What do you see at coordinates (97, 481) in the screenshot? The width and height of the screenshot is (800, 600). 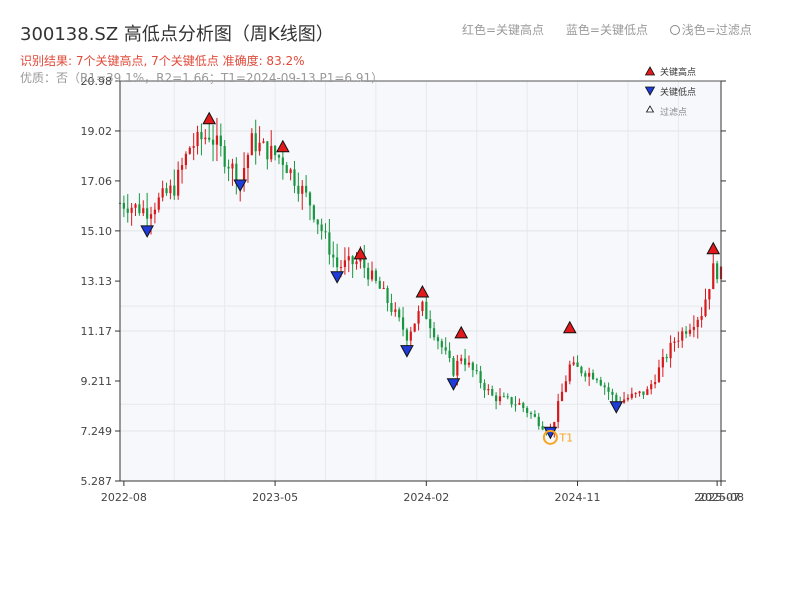 I see `y-tick-label: 5.287` at bounding box center [97, 481].